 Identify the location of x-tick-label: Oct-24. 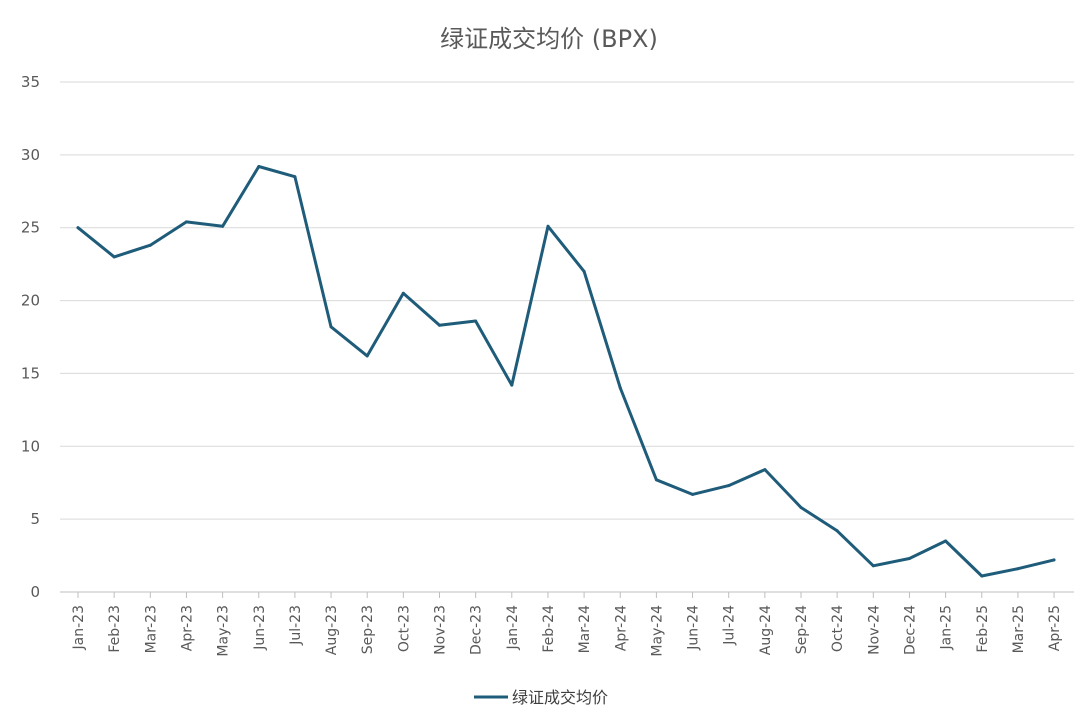
(838, 628).